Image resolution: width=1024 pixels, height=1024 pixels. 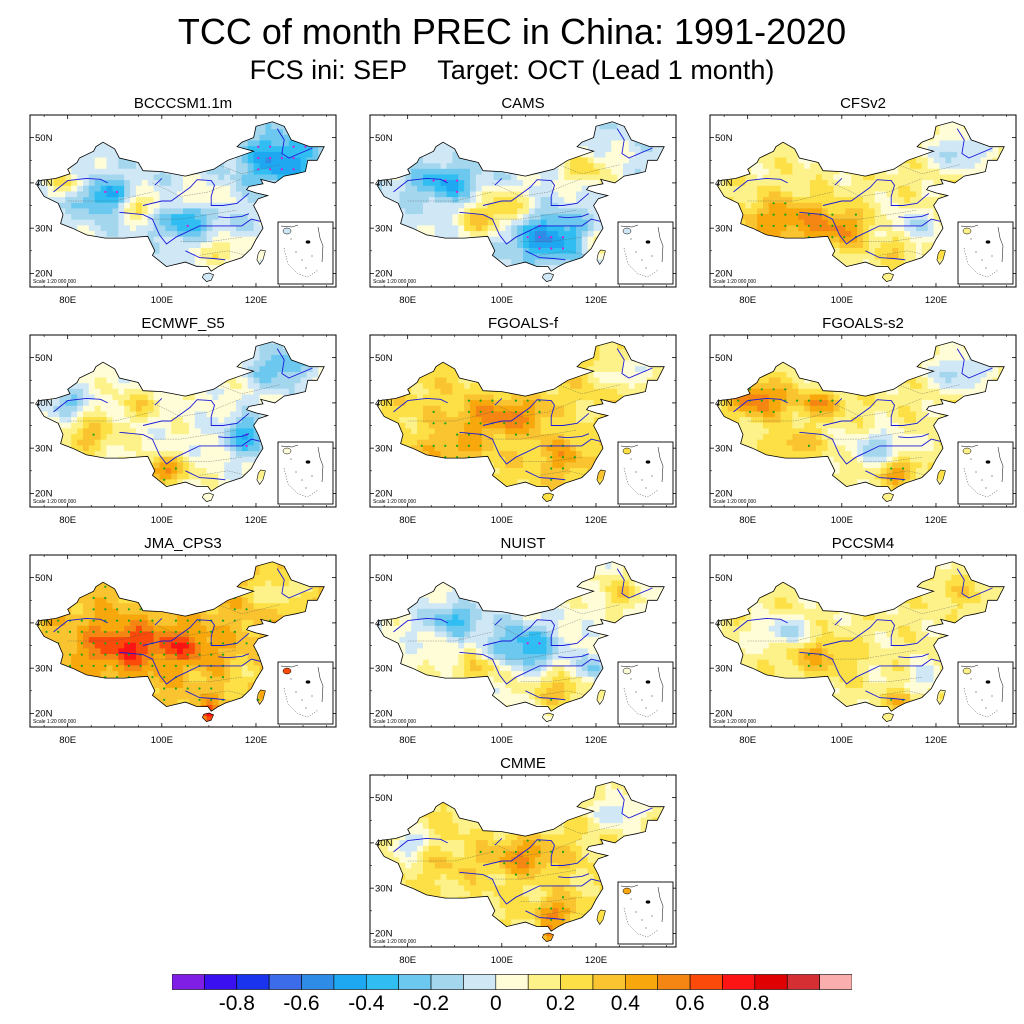 What do you see at coordinates (183, 323) in the screenshot?
I see `panel-title: ECMWF_S5` at bounding box center [183, 323].